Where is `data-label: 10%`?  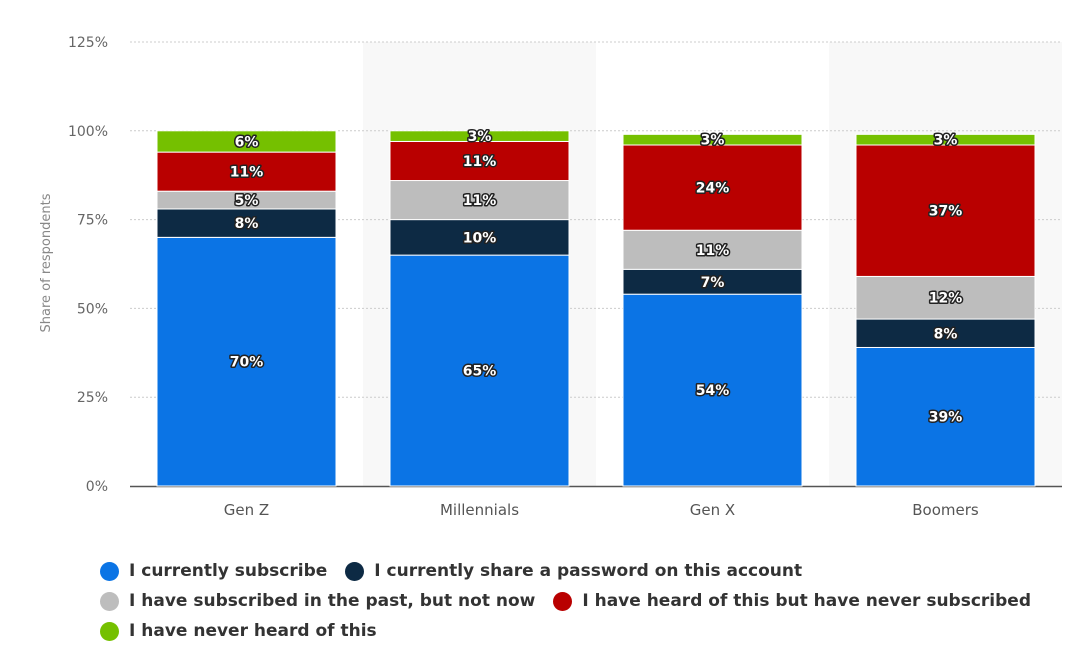
data-label: 10% is located at coordinates (480, 238).